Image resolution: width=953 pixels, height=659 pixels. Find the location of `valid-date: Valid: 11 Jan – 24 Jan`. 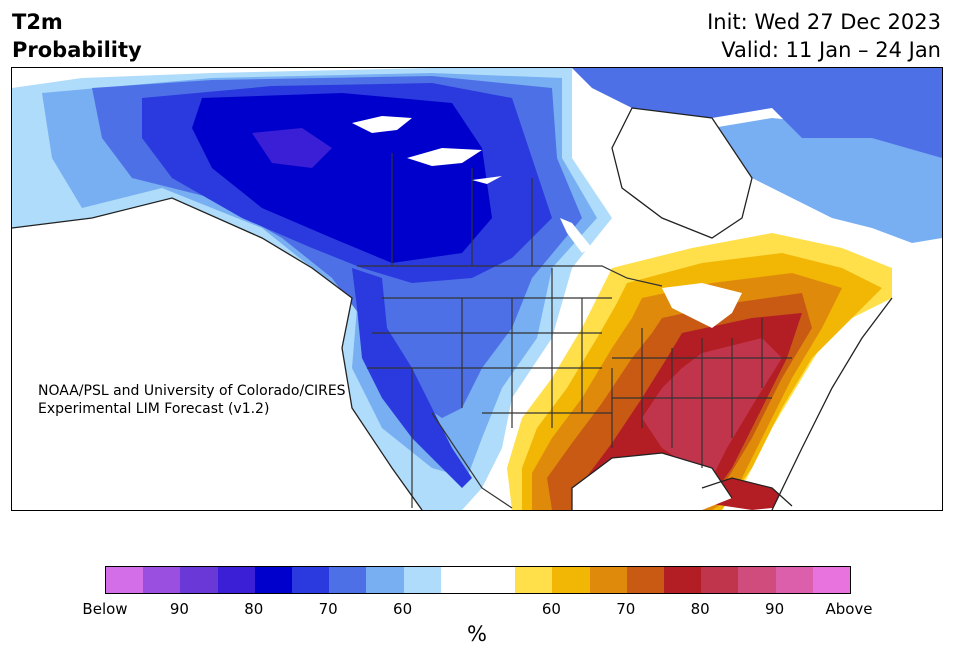

valid-date: Valid: 11 Jan – 24 Jan is located at coordinates (831, 50).